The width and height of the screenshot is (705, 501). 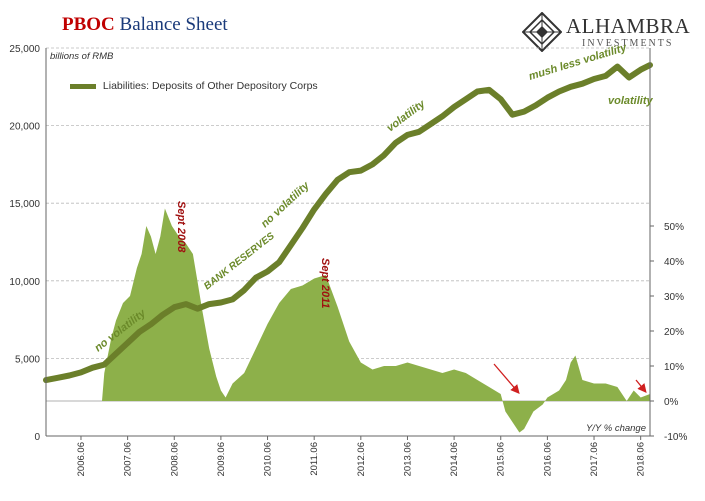 What do you see at coordinates (542, 32) in the screenshot?
I see `diamond-logo-icon` at bounding box center [542, 32].